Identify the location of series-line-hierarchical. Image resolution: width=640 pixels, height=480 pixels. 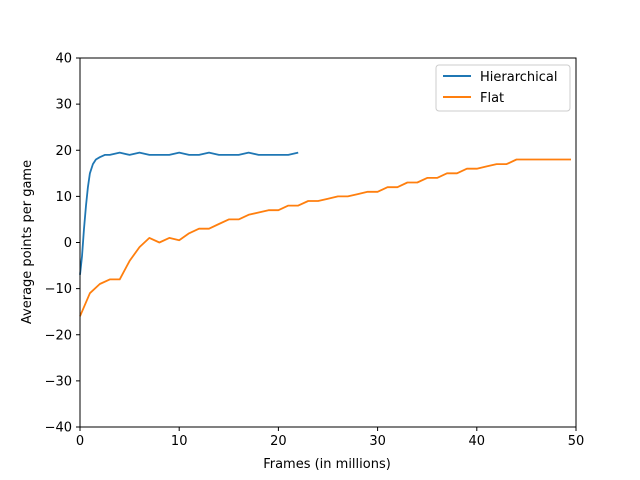
(189, 213).